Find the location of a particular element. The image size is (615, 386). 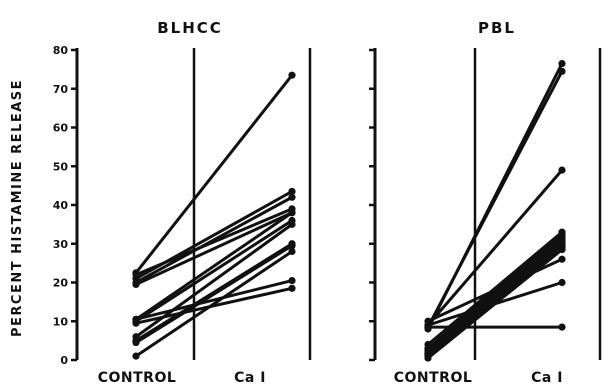

y-tick-label: 40 is located at coordinates (61, 205).